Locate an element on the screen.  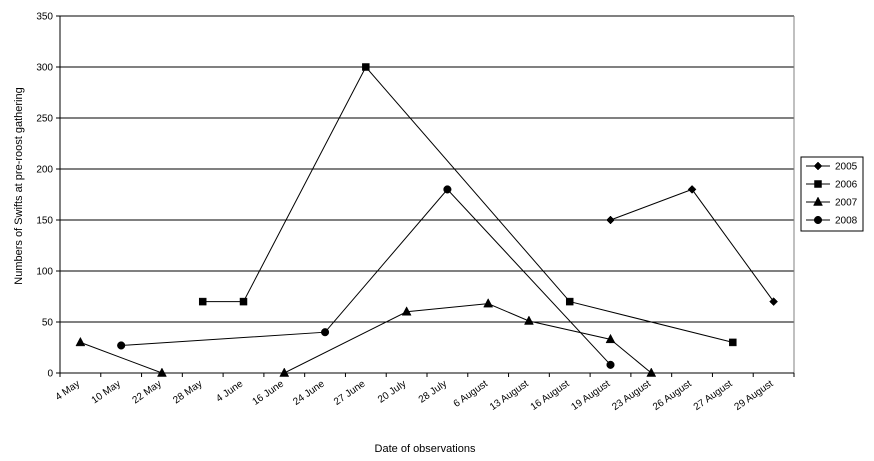
x-tick-label: 20 July is located at coordinates (392, 391).